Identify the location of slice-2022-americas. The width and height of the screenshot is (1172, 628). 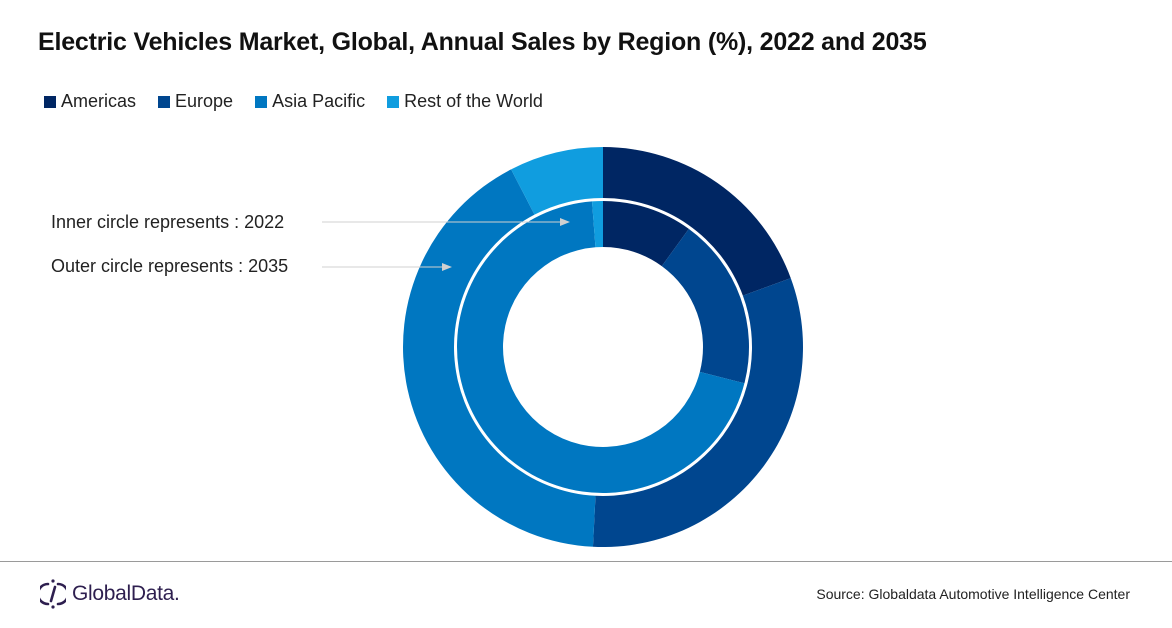
(646, 234).